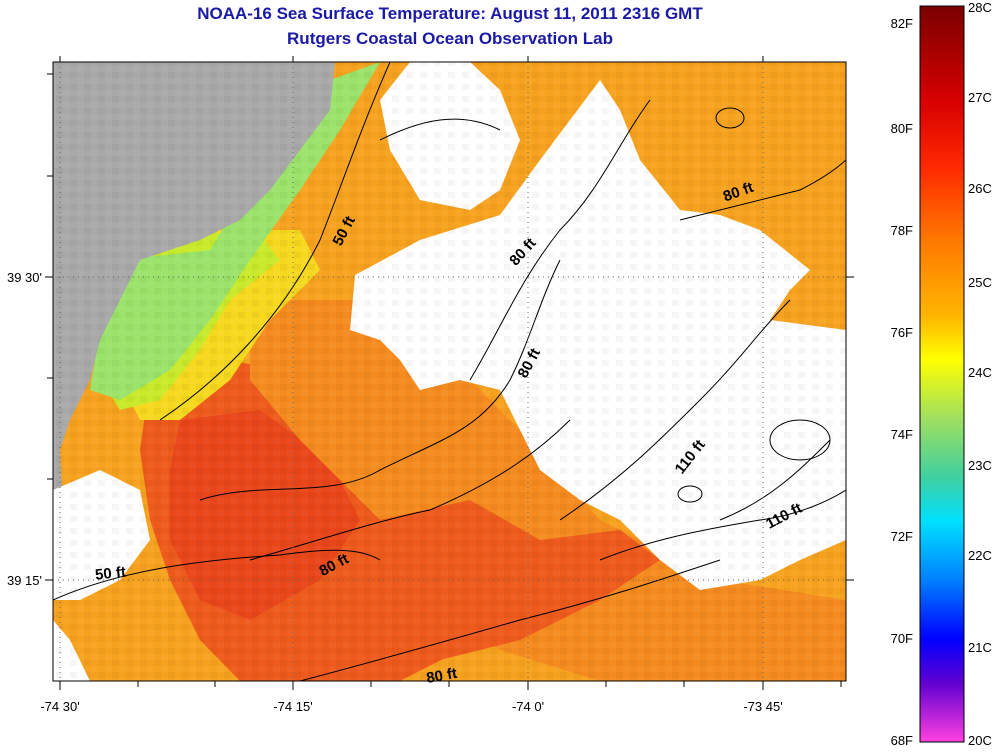 The image size is (1000, 754). Describe the element at coordinates (902, 332) in the screenshot. I see `colorbar-f-label: 76F` at that location.